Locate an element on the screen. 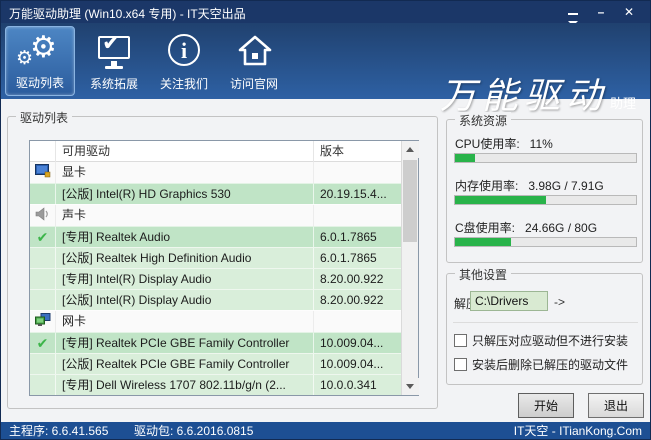 The image size is (651, 440). category-label: 网卡 is located at coordinates (185, 321).